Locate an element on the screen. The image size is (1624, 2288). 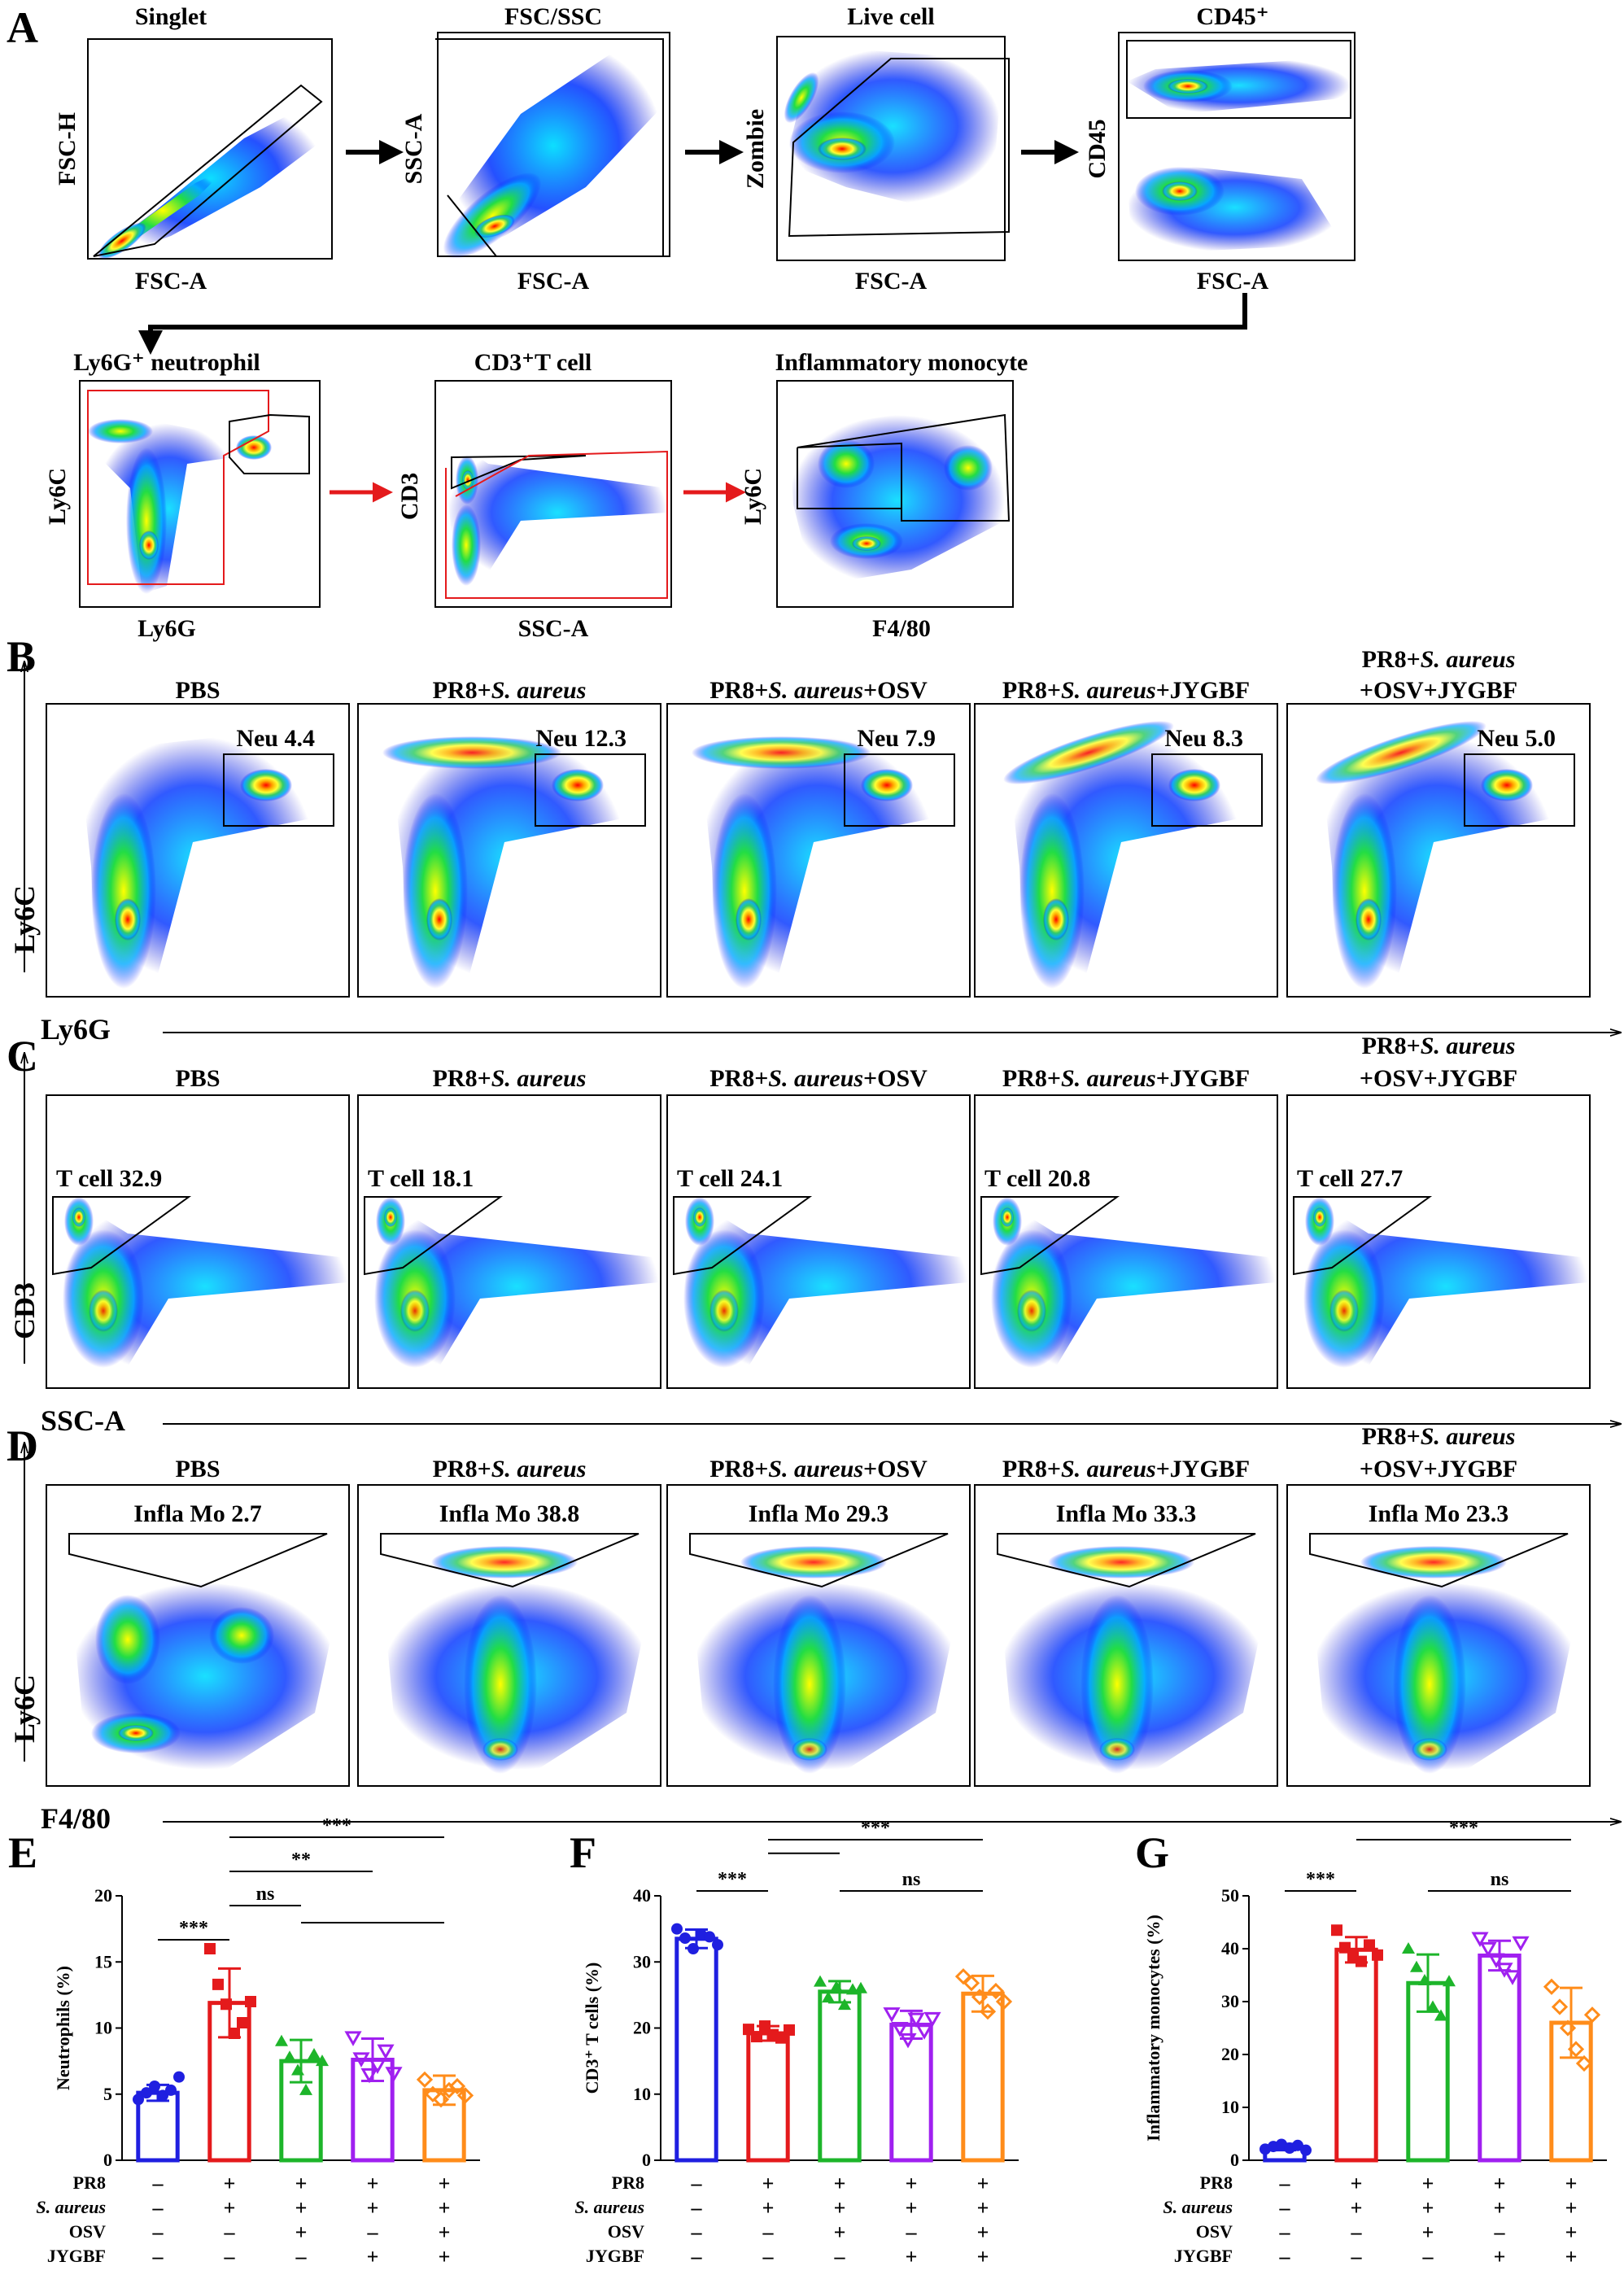
panel-letter: F is located at coordinates (583, 1852).